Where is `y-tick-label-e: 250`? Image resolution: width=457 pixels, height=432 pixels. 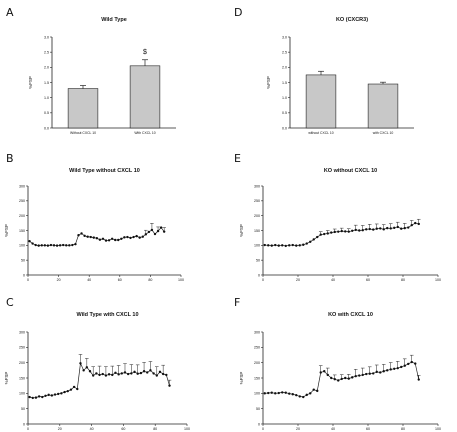
y-tick-label-e: 250 is located at coordinates (257, 201).